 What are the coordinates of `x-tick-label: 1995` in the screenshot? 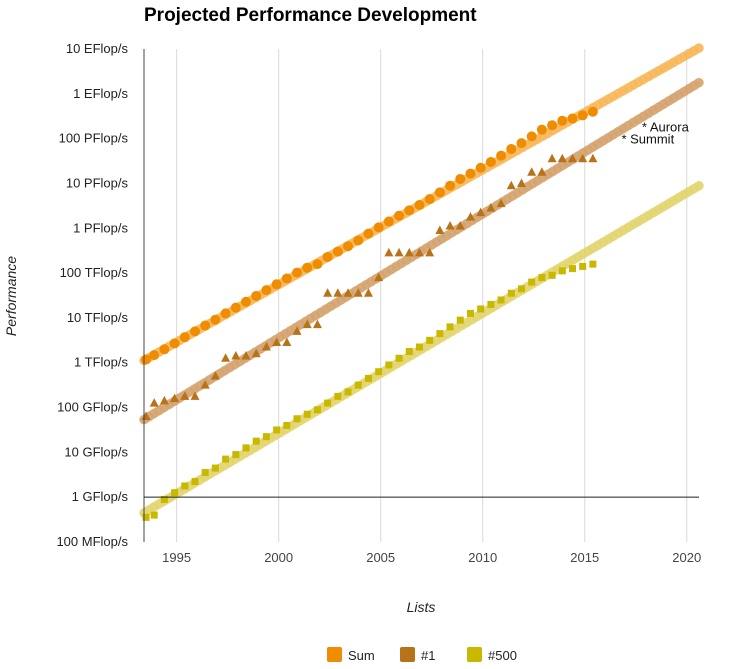 It's located at (176, 557).